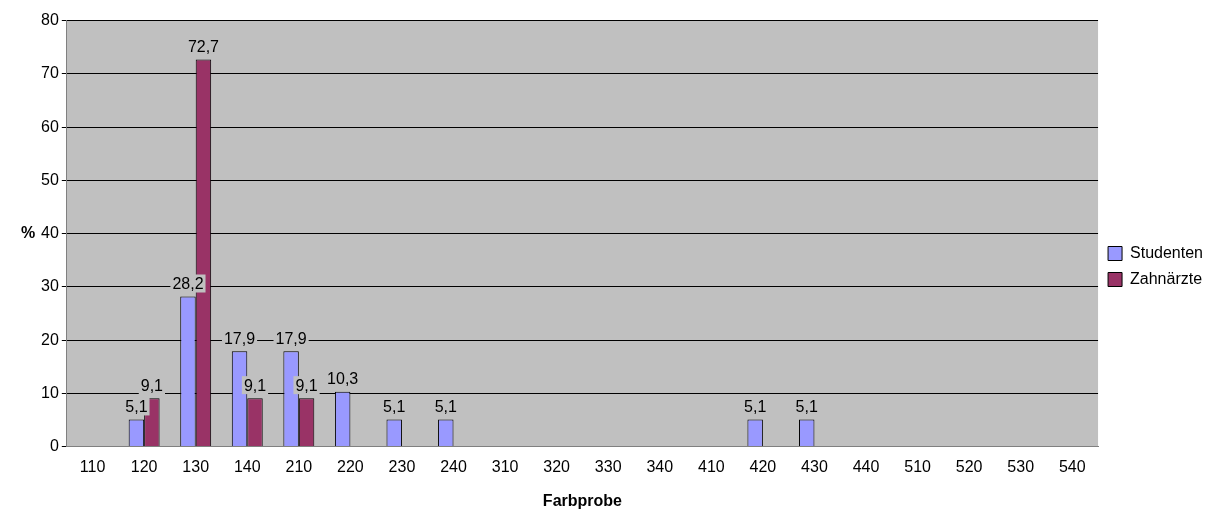 The width and height of the screenshot is (1231, 523). Describe the element at coordinates (54, 446) in the screenshot. I see `y-tick-label: 0` at that location.